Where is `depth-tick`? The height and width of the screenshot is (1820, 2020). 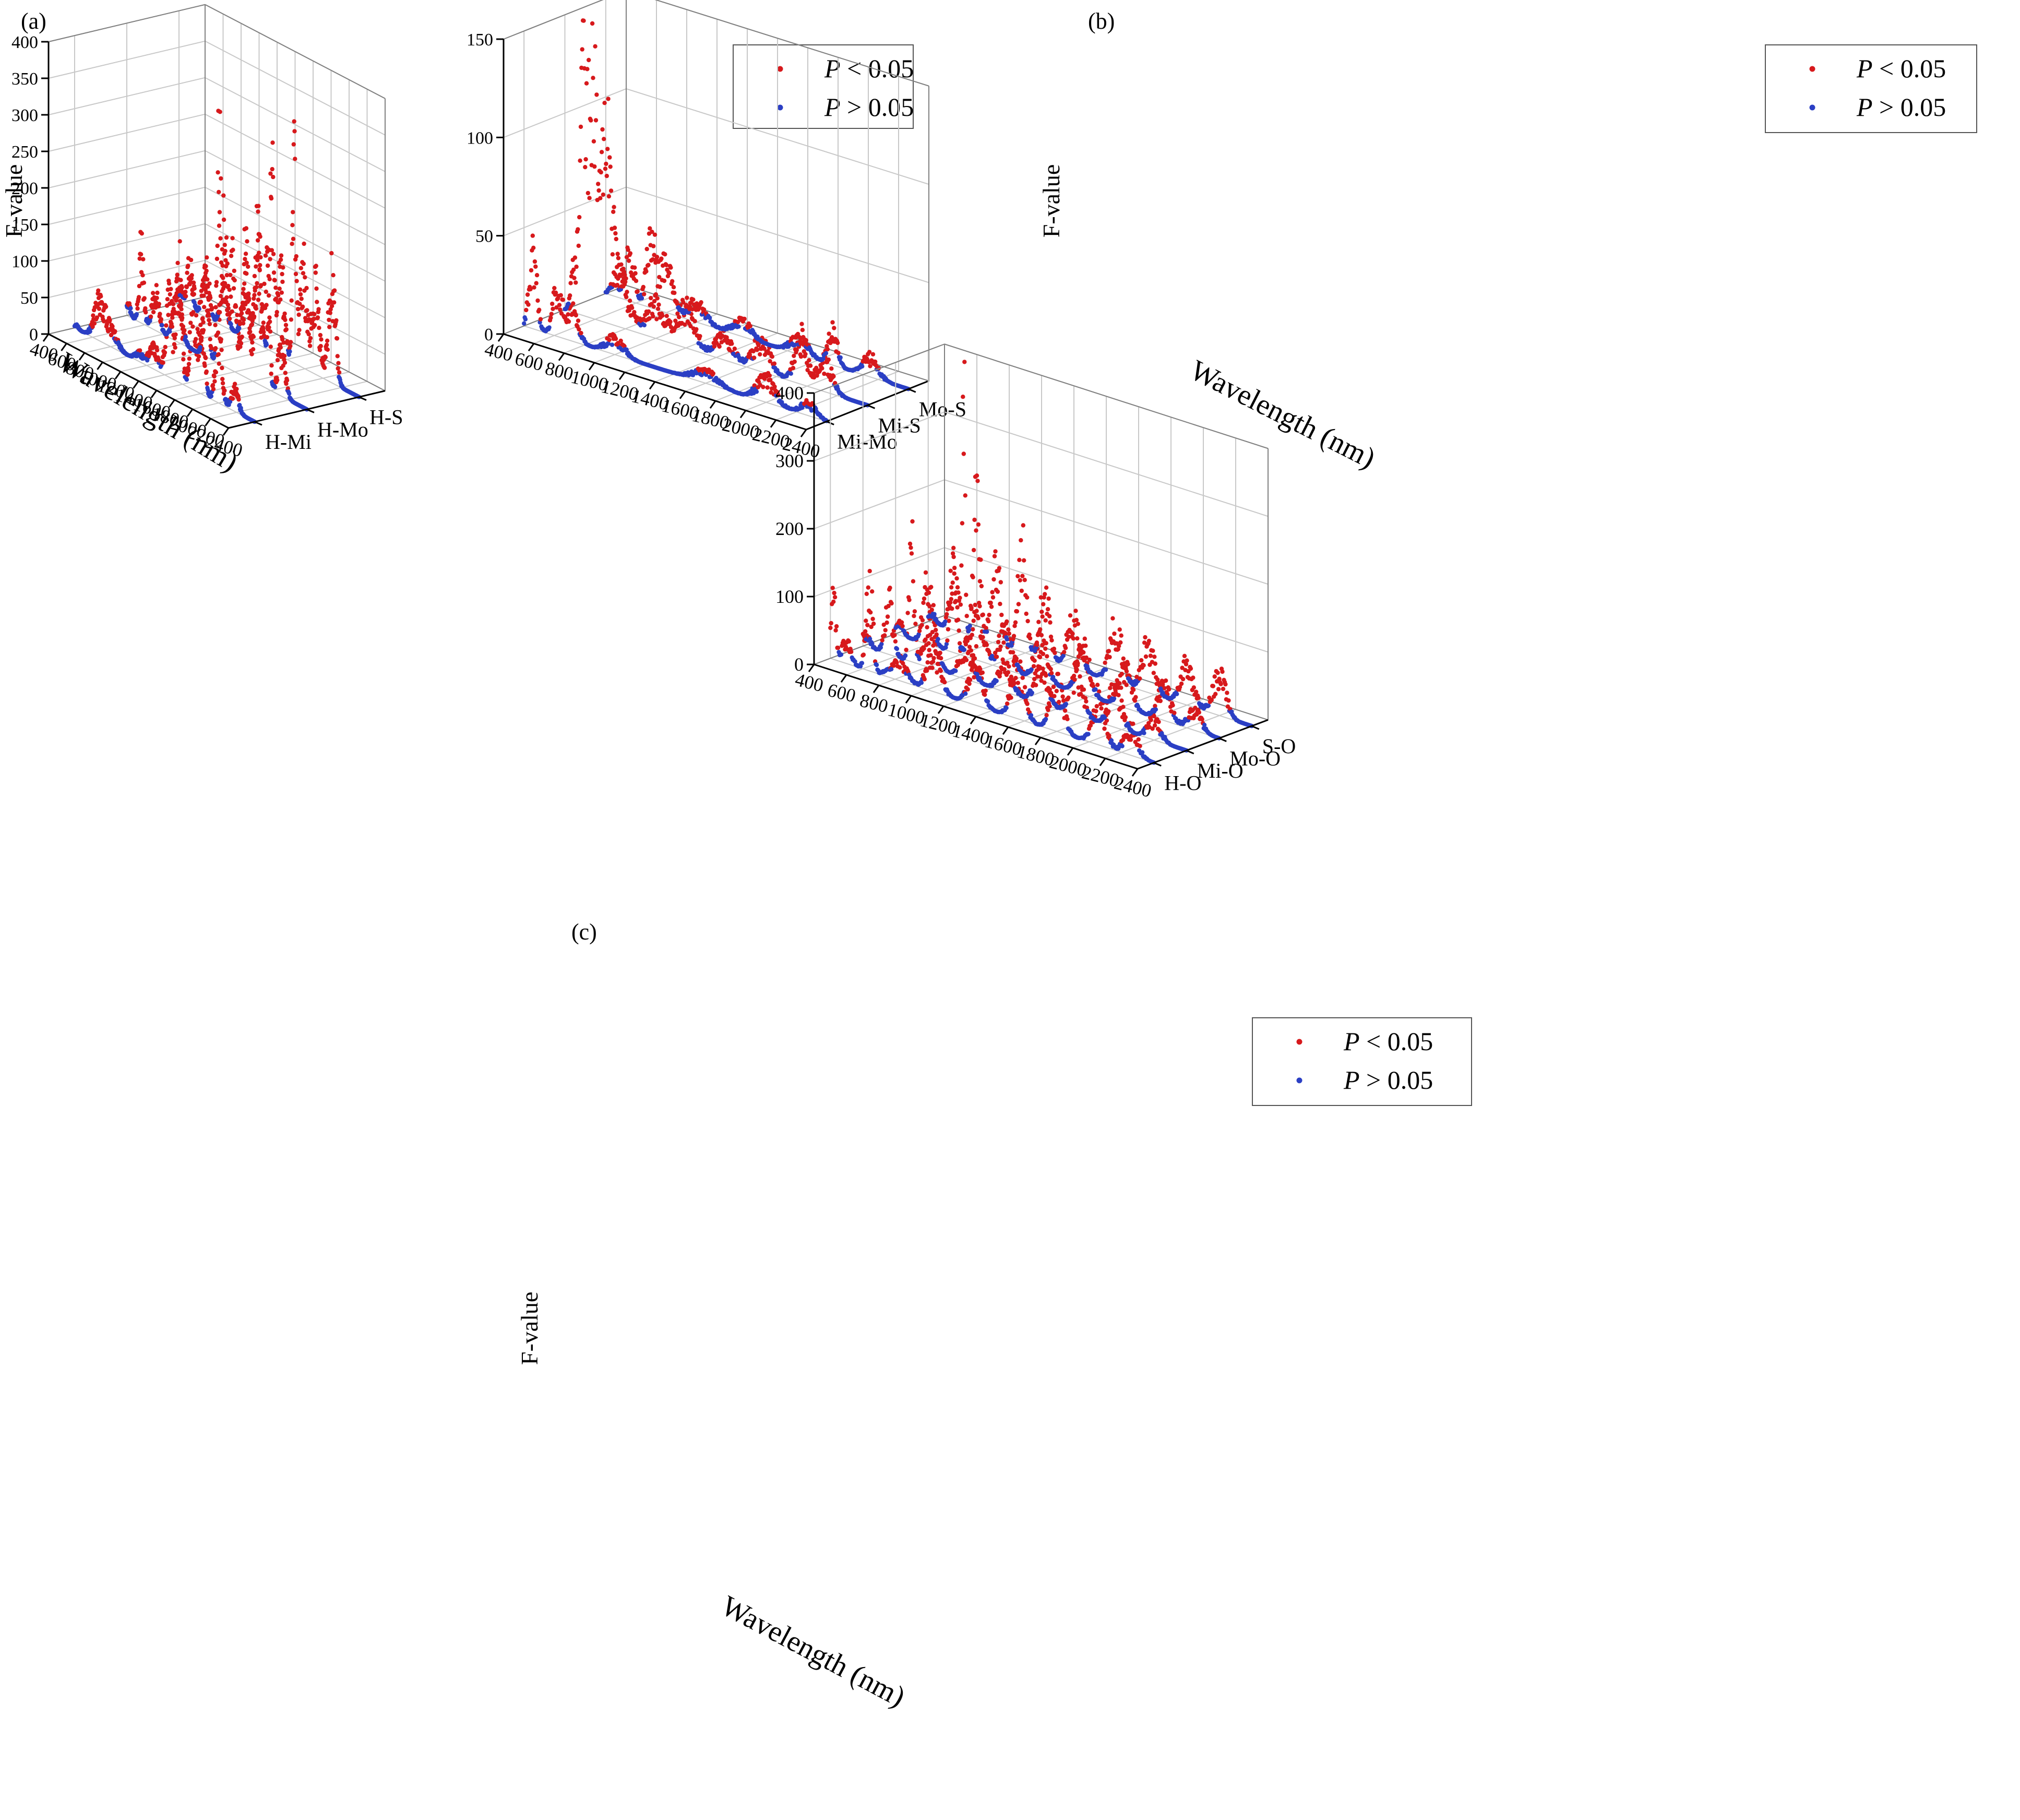 depth-tick is located at coordinates (1157, 764).